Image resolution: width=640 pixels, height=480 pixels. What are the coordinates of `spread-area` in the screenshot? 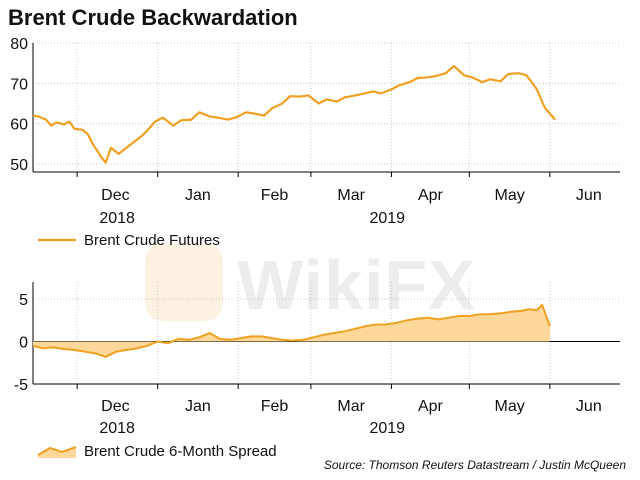 It's located at (291, 330).